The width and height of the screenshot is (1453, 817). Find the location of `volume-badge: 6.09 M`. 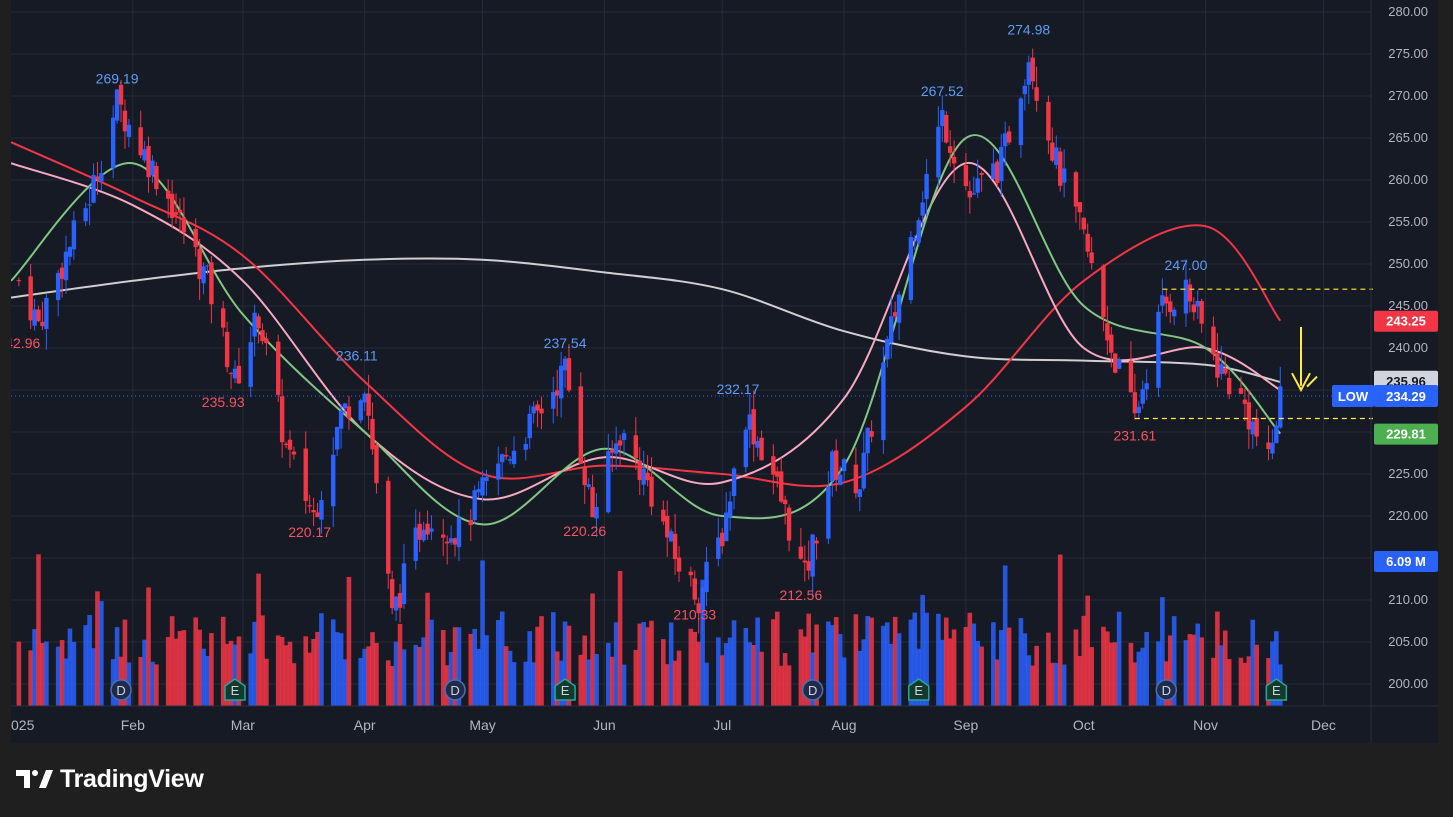

volume-badge: 6.09 M is located at coordinates (1406, 561).